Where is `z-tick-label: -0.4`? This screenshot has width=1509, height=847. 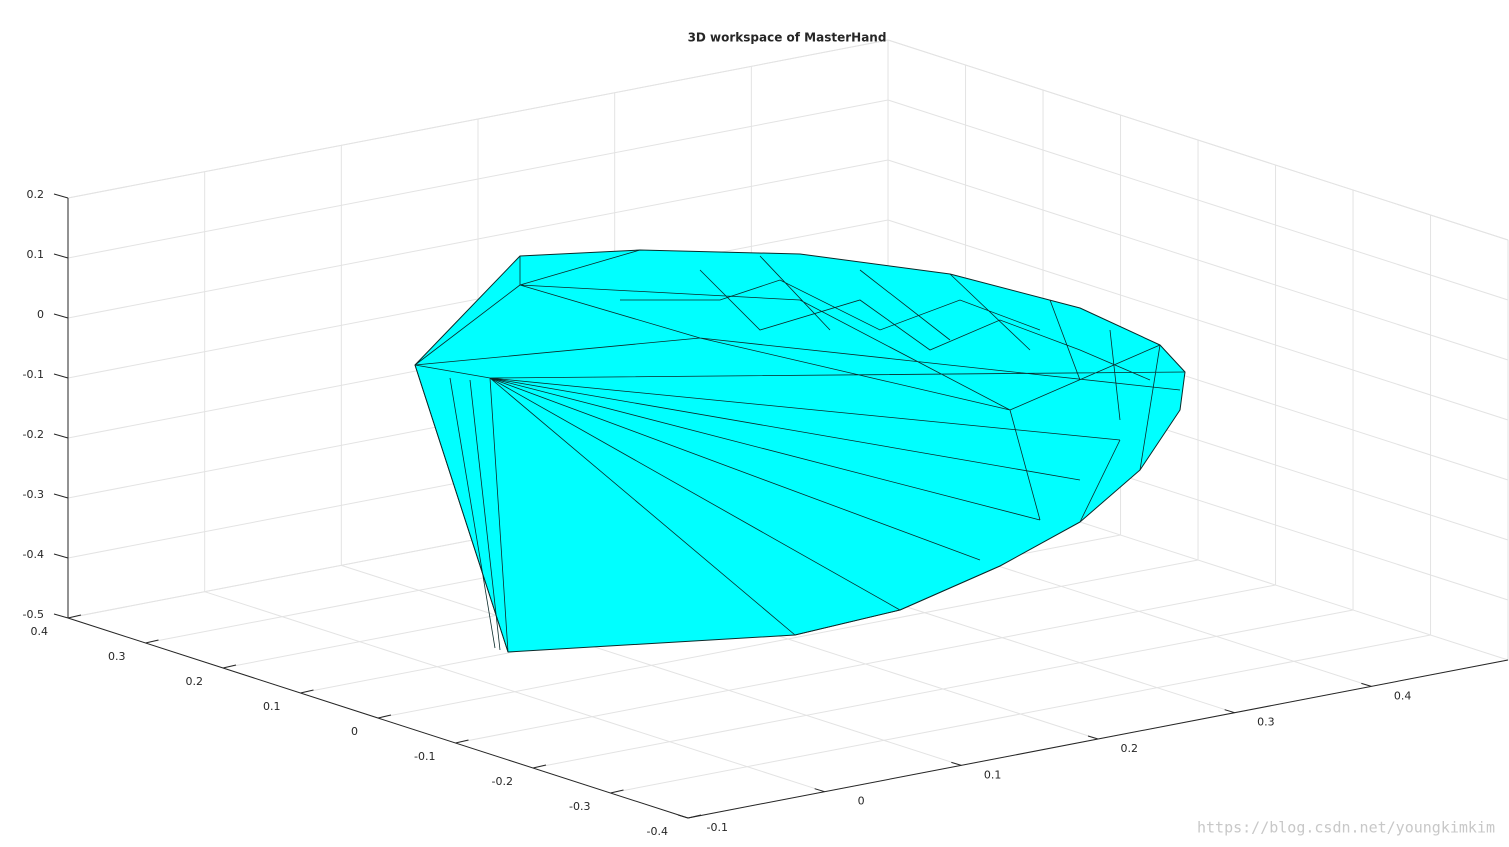 z-tick-label: -0.4 is located at coordinates (33, 554).